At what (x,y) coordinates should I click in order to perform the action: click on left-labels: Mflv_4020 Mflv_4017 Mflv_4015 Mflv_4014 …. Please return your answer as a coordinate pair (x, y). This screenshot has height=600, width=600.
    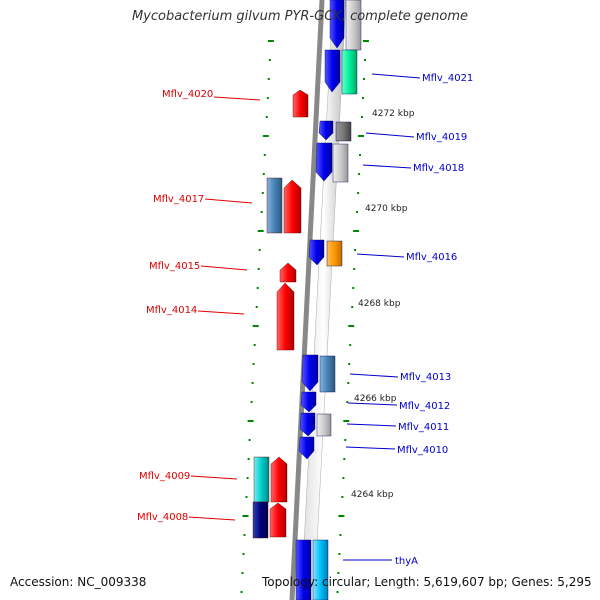
    Looking at the image, I should click on (199, 306).